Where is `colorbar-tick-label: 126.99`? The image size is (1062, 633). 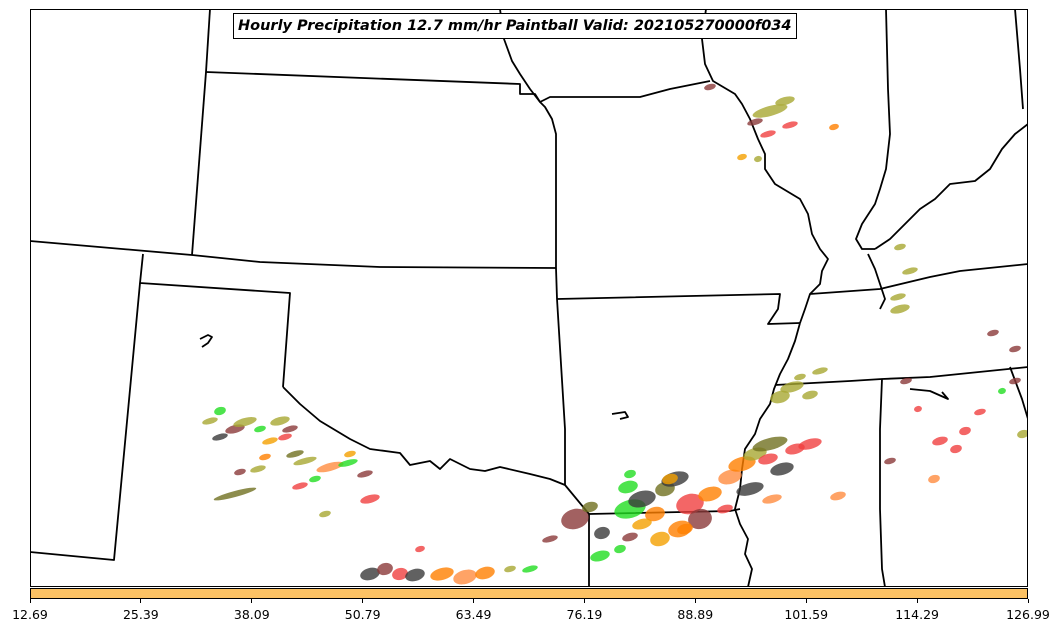 colorbar-tick-label: 126.99 is located at coordinates (1028, 614).